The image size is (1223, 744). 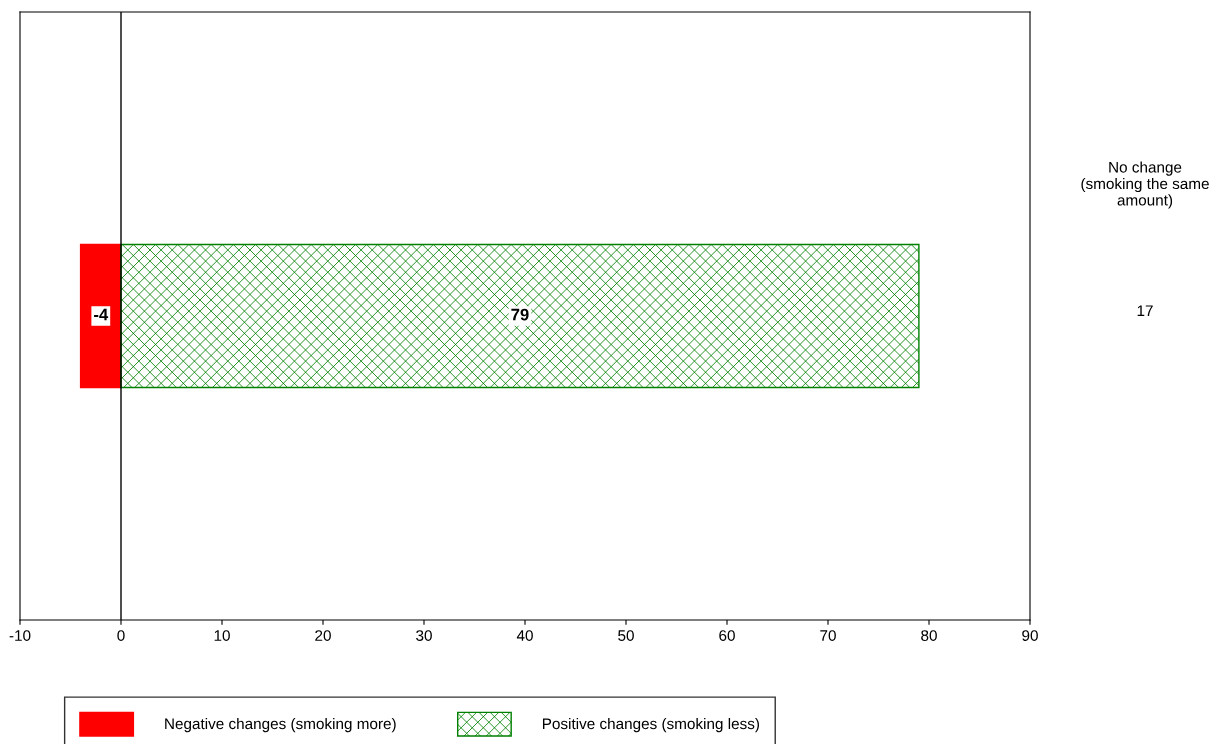 What do you see at coordinates (524, 635) in the screenshot?
I see `x-tick-label: 40` at bounding box center [524, 635].